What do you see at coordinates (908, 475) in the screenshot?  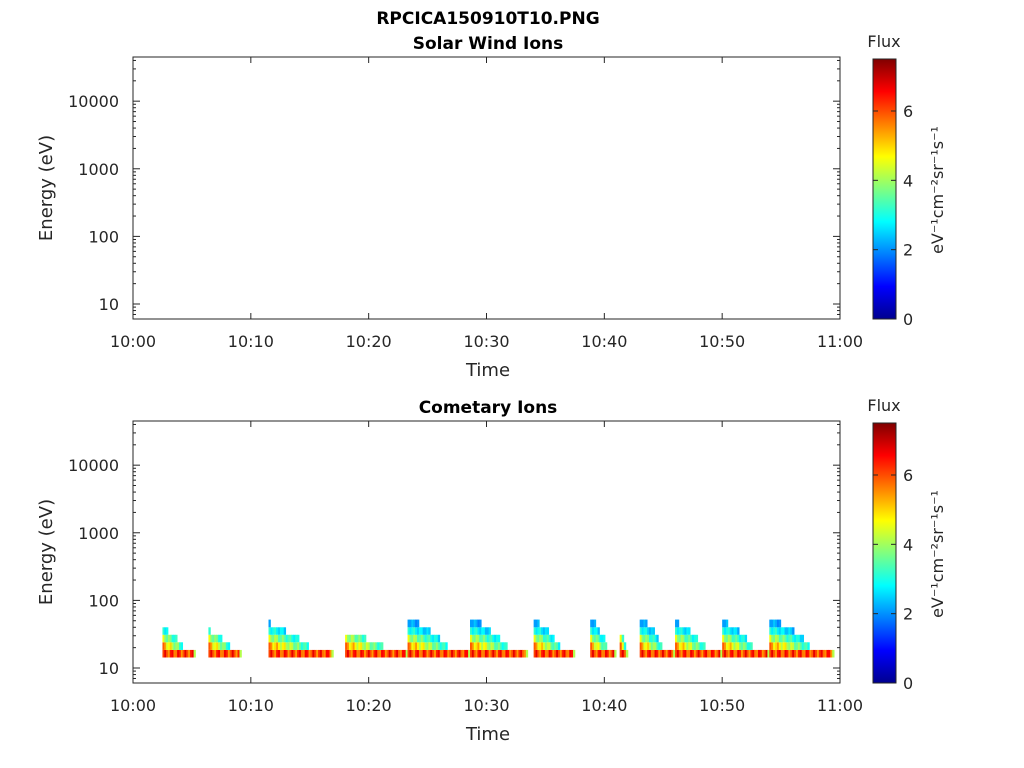 I see `colorbar-tick-label: 6` at bounding box center [908, 475].